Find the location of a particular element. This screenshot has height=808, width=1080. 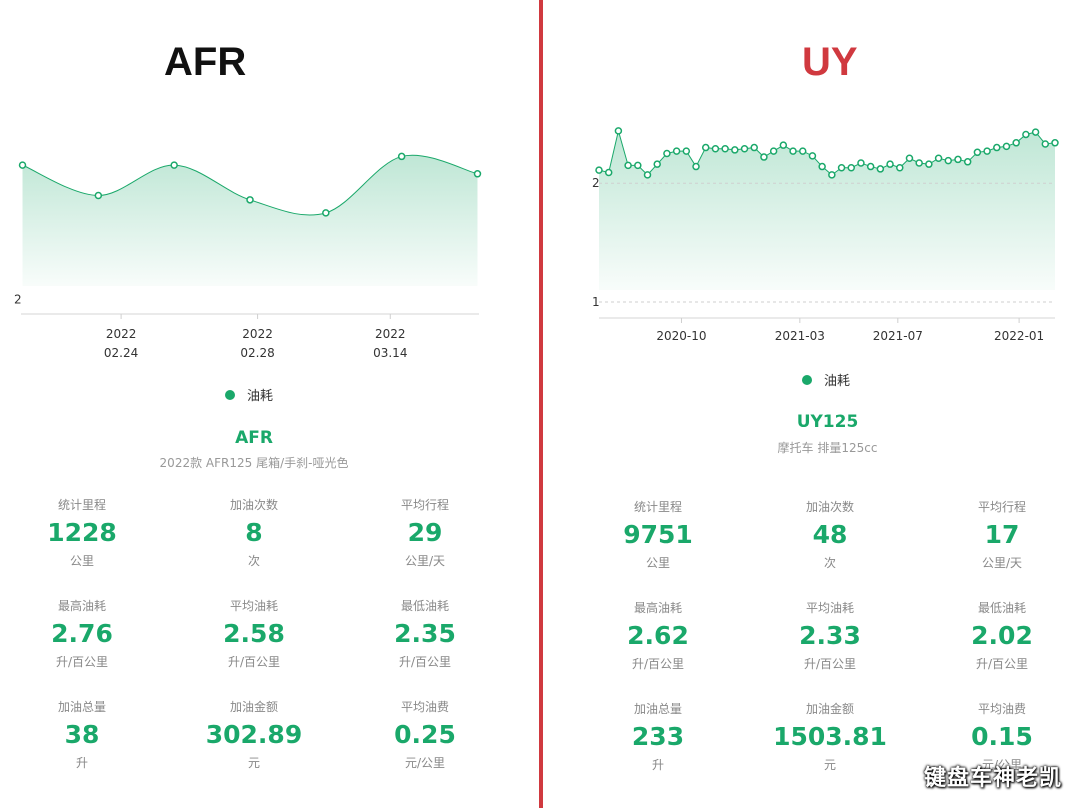

x-tick-label: 2021-03 is located at coordinates (800, 336).